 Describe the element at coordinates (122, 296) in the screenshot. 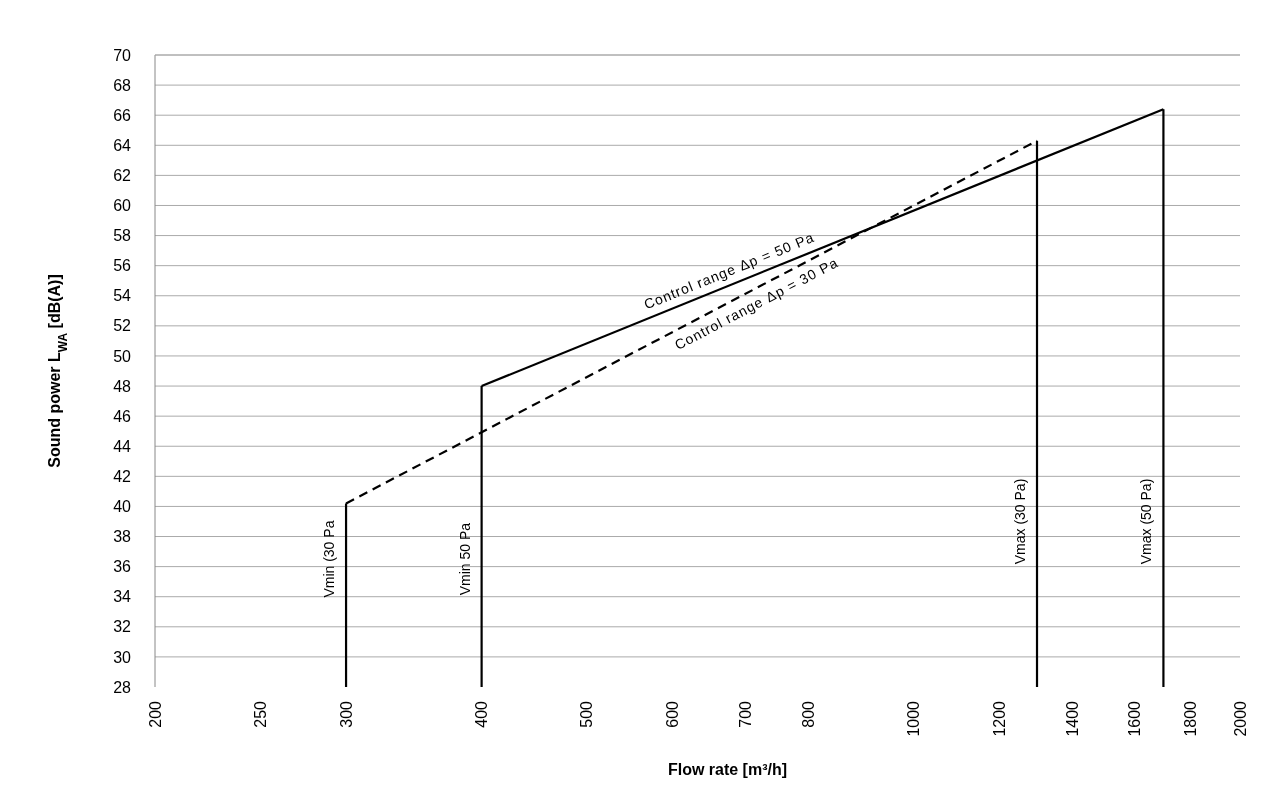

I see `y-tick-label: 54` at that location.